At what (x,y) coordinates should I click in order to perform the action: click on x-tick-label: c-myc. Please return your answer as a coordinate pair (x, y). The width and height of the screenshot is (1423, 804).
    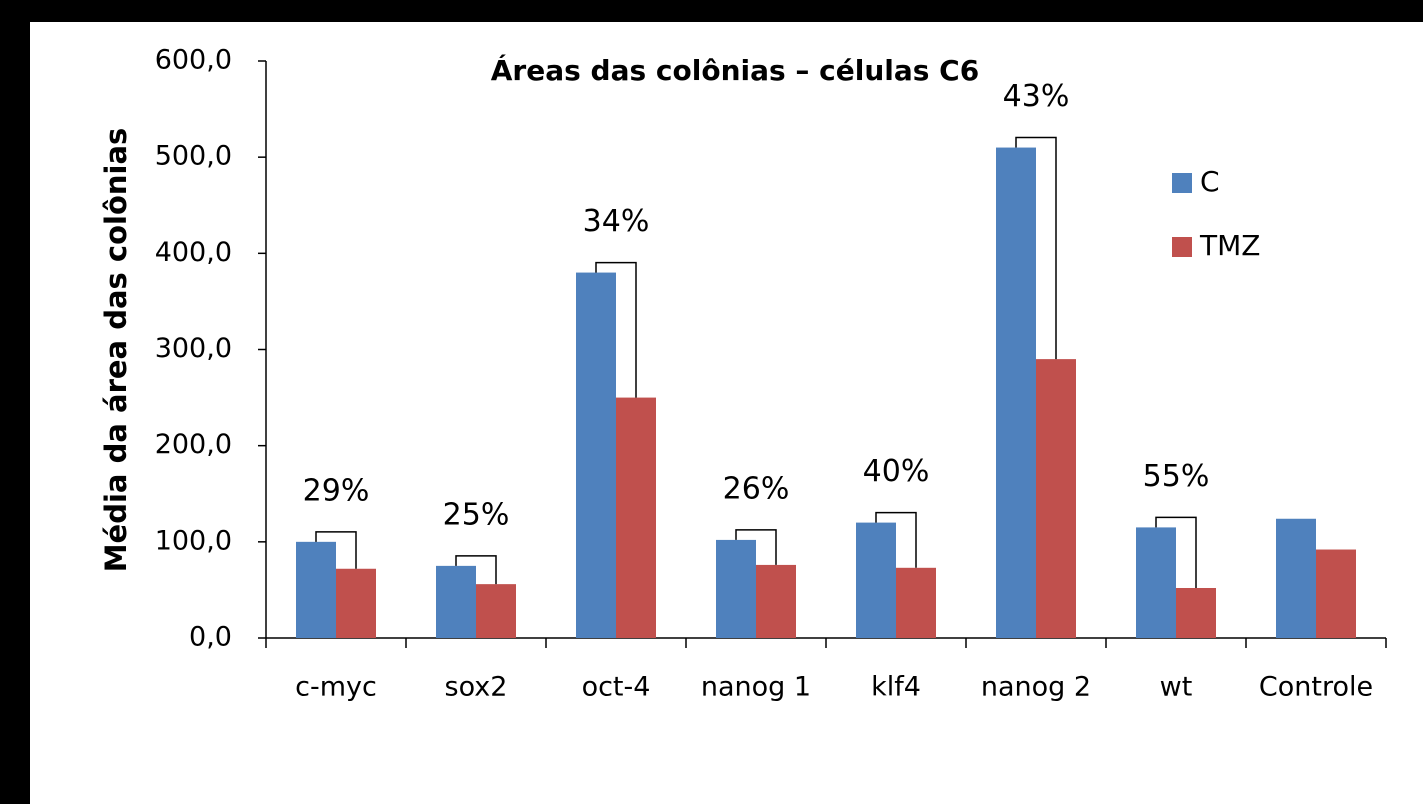
    Looking at the image, I should click on (336, 687).